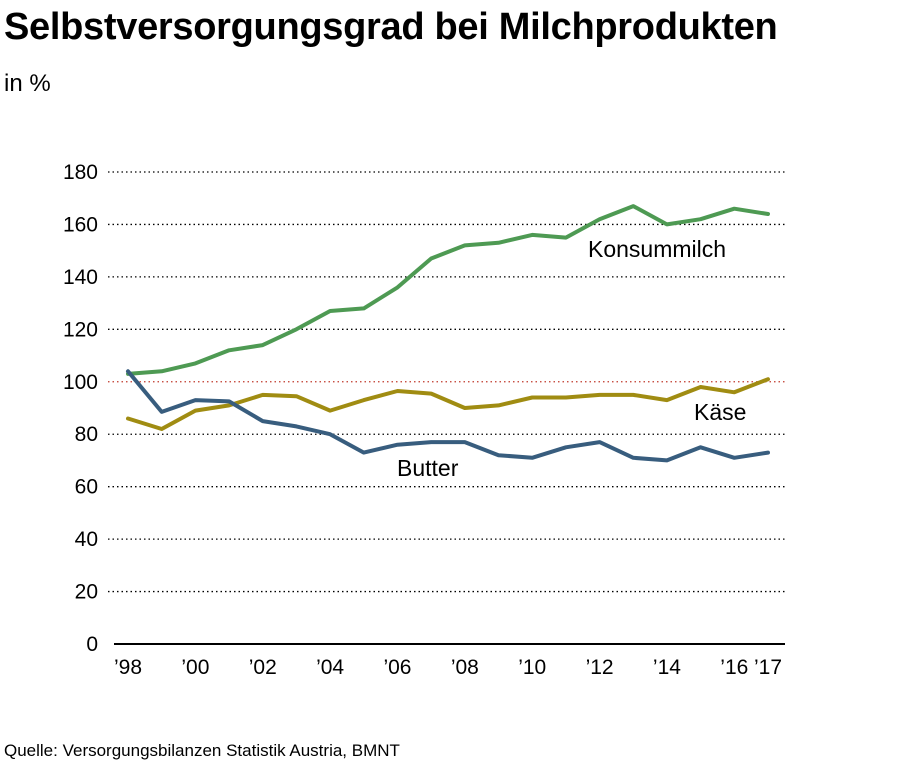 This screenshot has height=767, width=900. I want to click on x-tick-label: ’06, so click(397, 667).